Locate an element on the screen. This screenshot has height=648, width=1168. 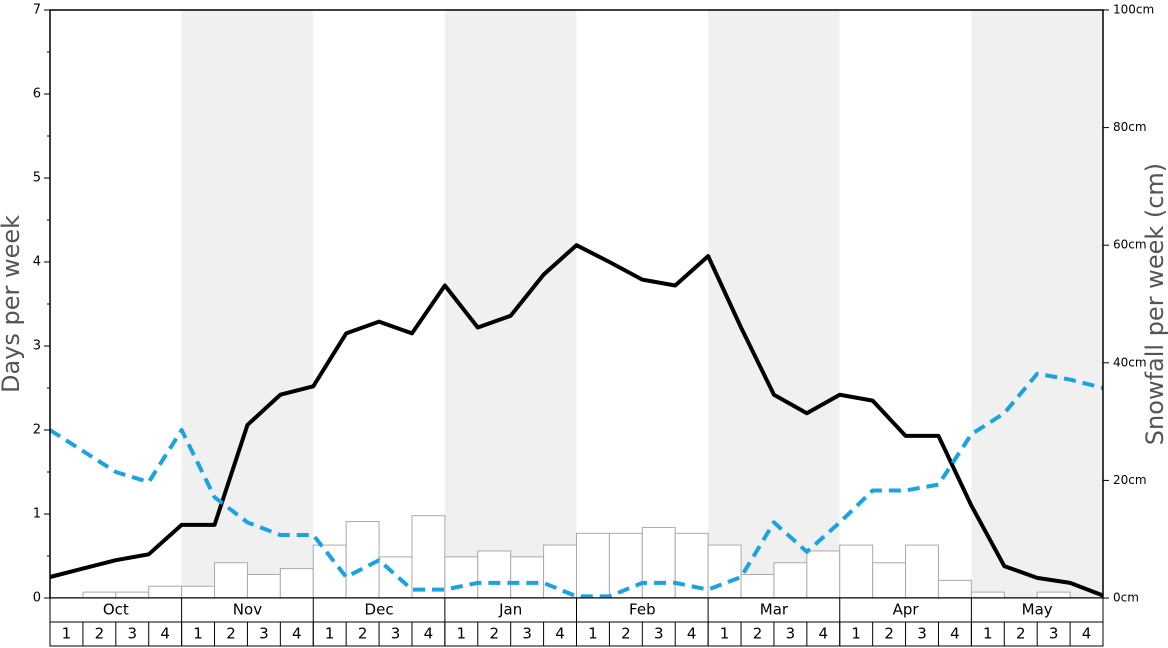
month-label: May is located at coordinates (1037, 610).